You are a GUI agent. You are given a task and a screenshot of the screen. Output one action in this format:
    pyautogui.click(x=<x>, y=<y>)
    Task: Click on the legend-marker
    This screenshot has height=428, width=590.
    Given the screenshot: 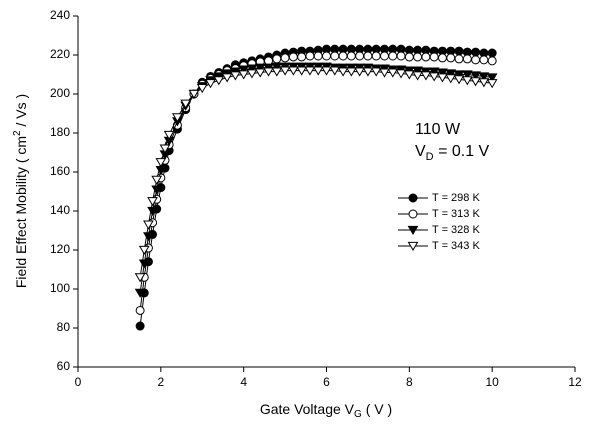 What is the action you would take?
    pyautogui.click(x=413, y=230)
    